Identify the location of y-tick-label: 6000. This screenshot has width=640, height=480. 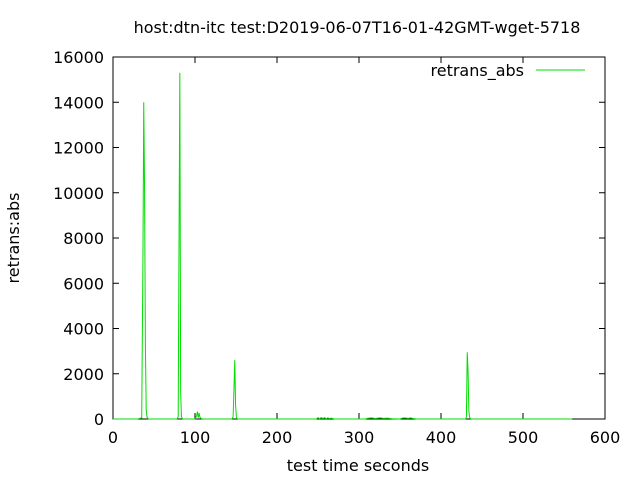
(83, 283).